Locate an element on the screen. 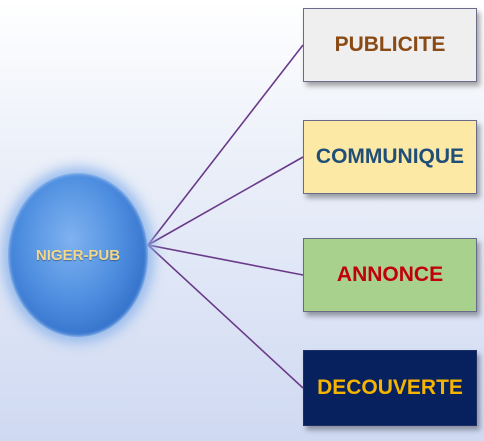 The width and height of the screenshot is (484, 441). node-label-annonce: ANNONCE is located at coordinates (390, 274).